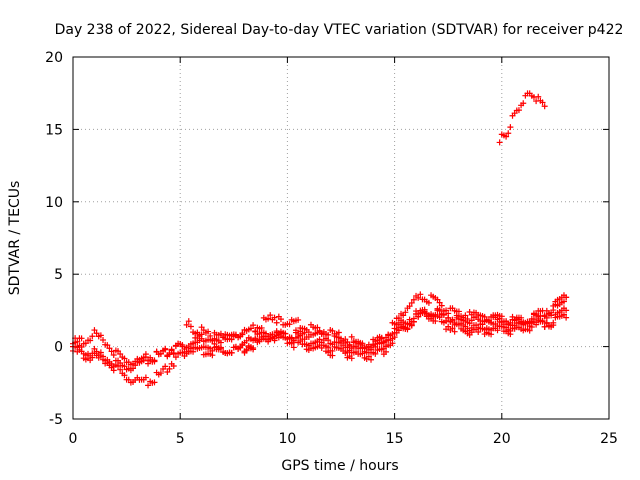 This screenshot has height=480, width=640. Describe the element at coordinates (58, 275) in the screenshot. I see `y-tick-label: 5` at that location.